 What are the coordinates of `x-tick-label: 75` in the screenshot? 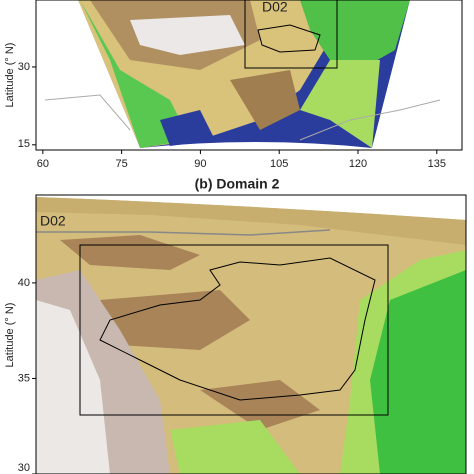 It's located at (121, 164).